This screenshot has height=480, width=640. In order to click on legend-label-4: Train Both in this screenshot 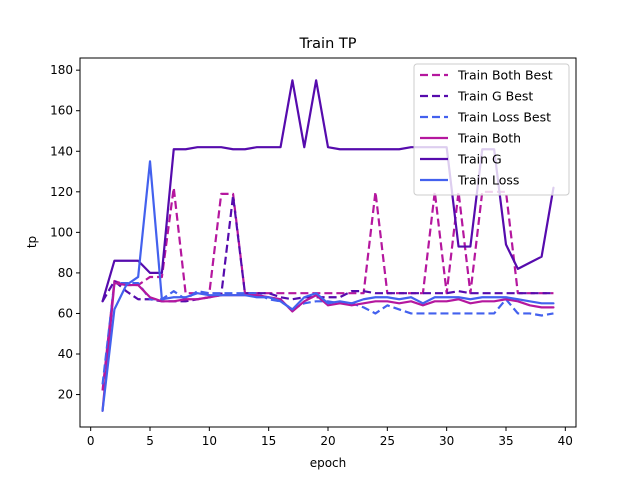, I will do `click(489, 138)`.